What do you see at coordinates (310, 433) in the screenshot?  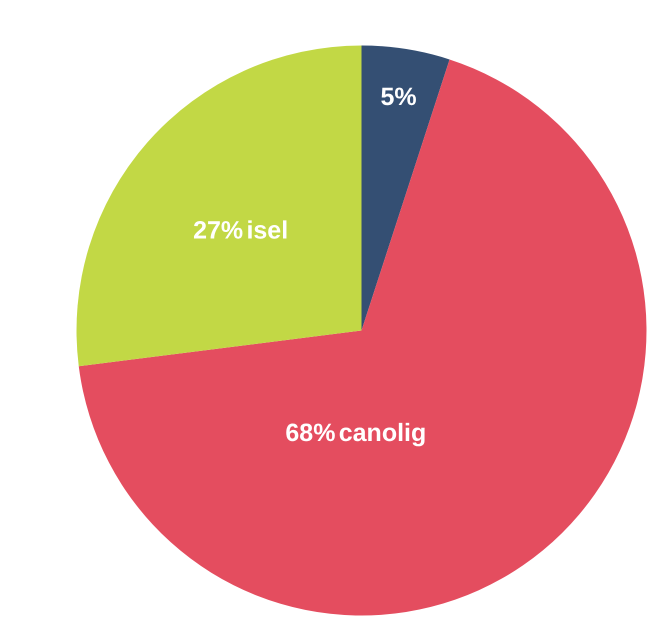 I see `data-label: 68%` at bounding box center [310, 433].